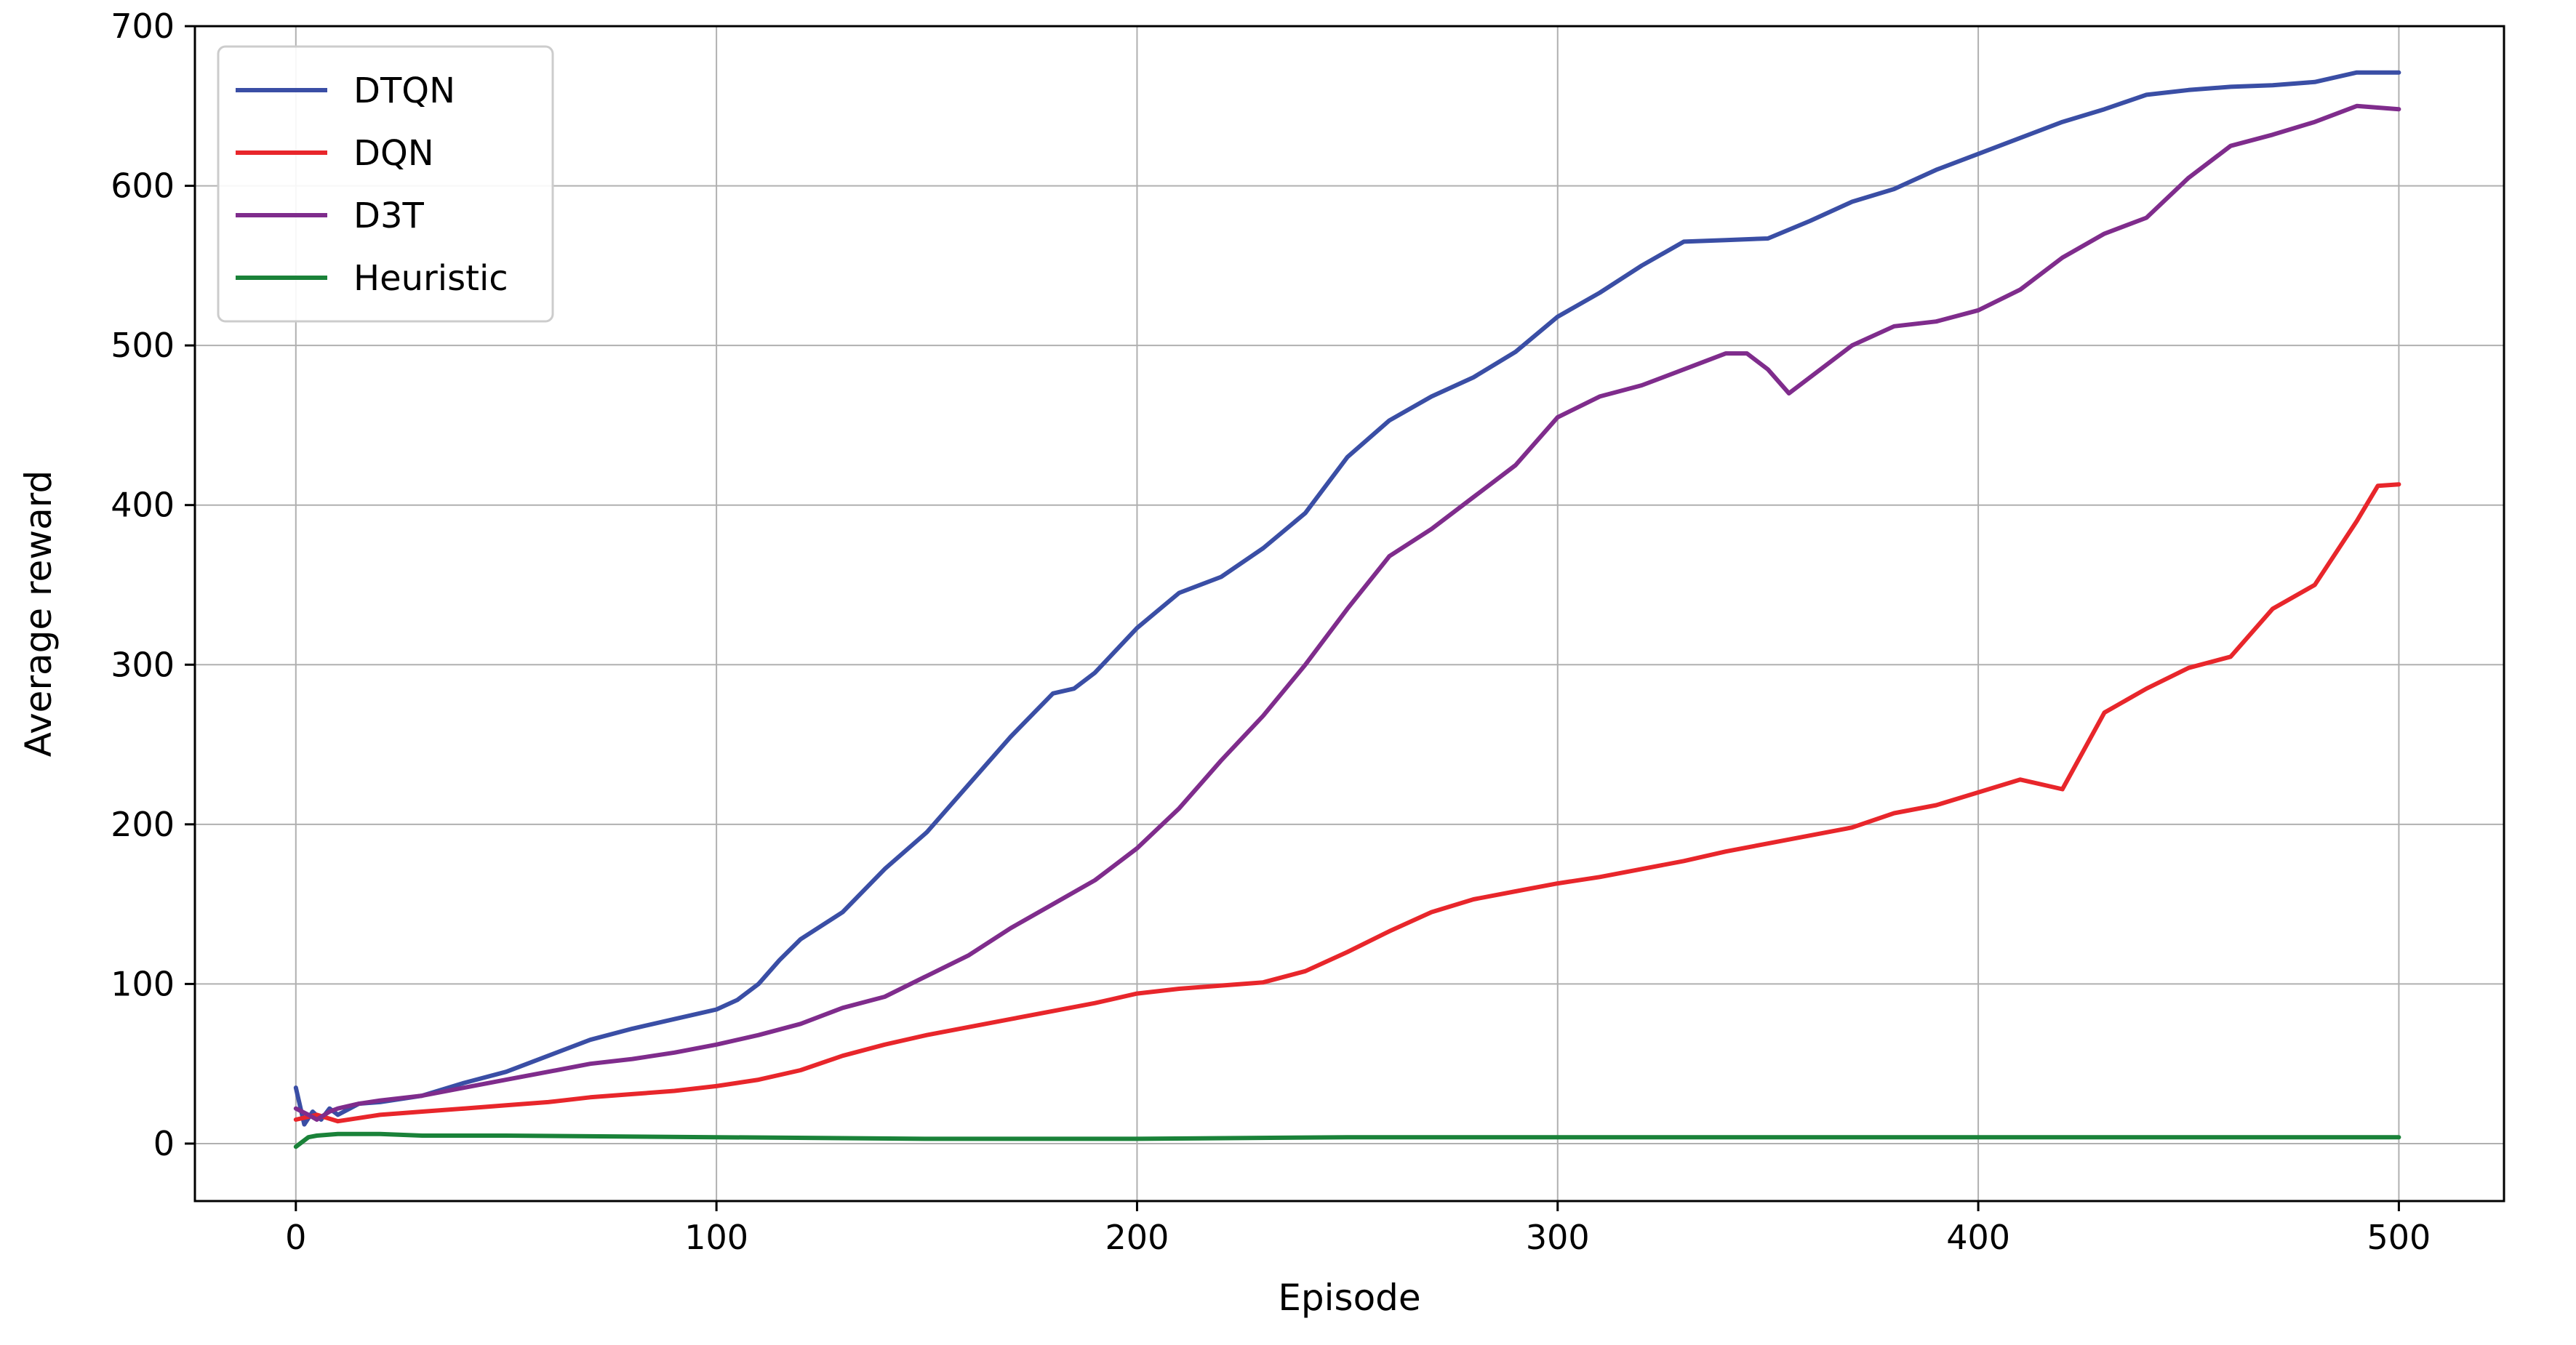 The image size is (2576, 1345). Describe the element at coordinates (143, 505) in the screenshot. I see `y-tick-label: 400` at that location.